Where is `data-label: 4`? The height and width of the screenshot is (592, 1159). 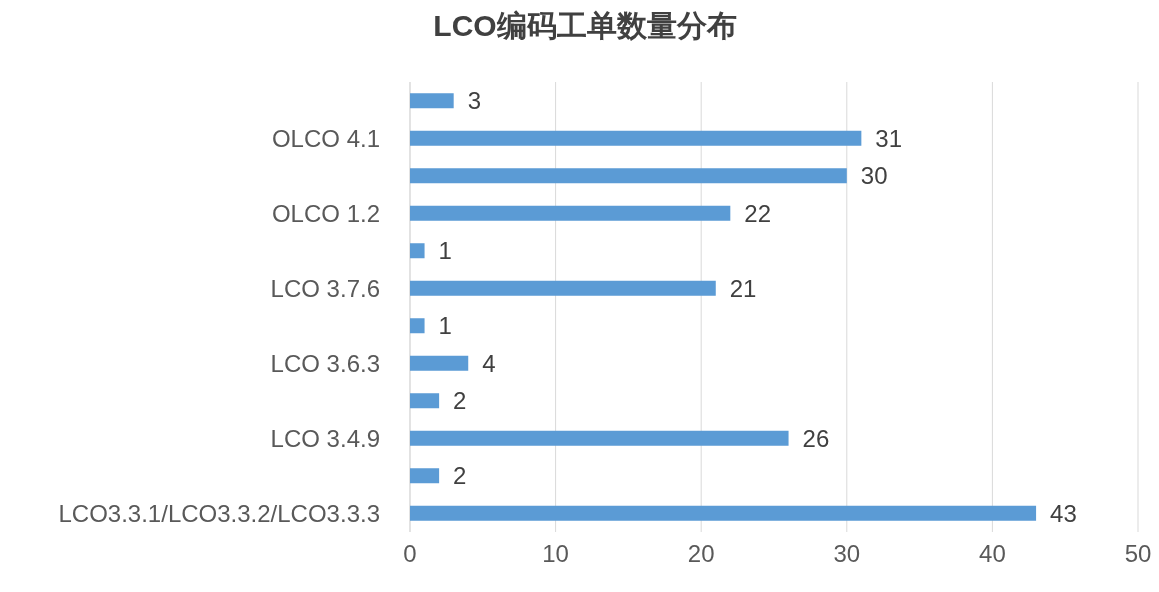 data-label: 4 is located at coordinates (489, 363).